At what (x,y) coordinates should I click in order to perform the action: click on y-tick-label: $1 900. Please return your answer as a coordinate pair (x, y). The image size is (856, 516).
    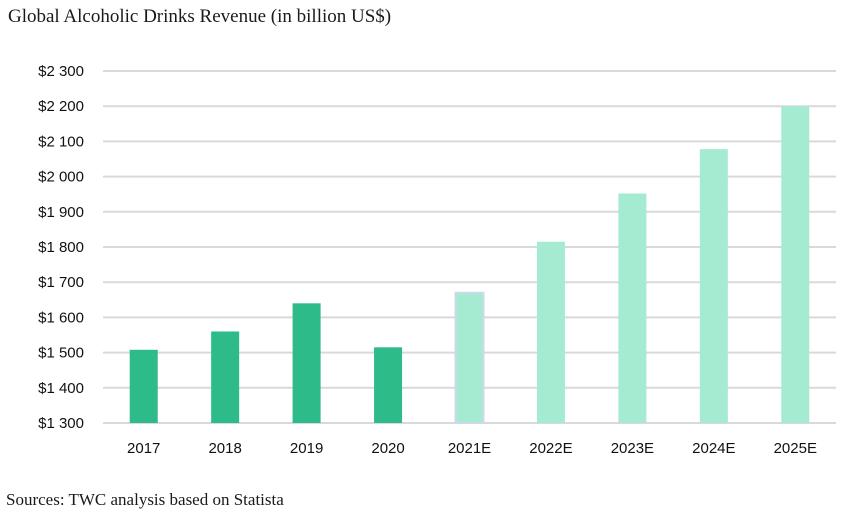
    Looking at the image, I should click on (61, 212).